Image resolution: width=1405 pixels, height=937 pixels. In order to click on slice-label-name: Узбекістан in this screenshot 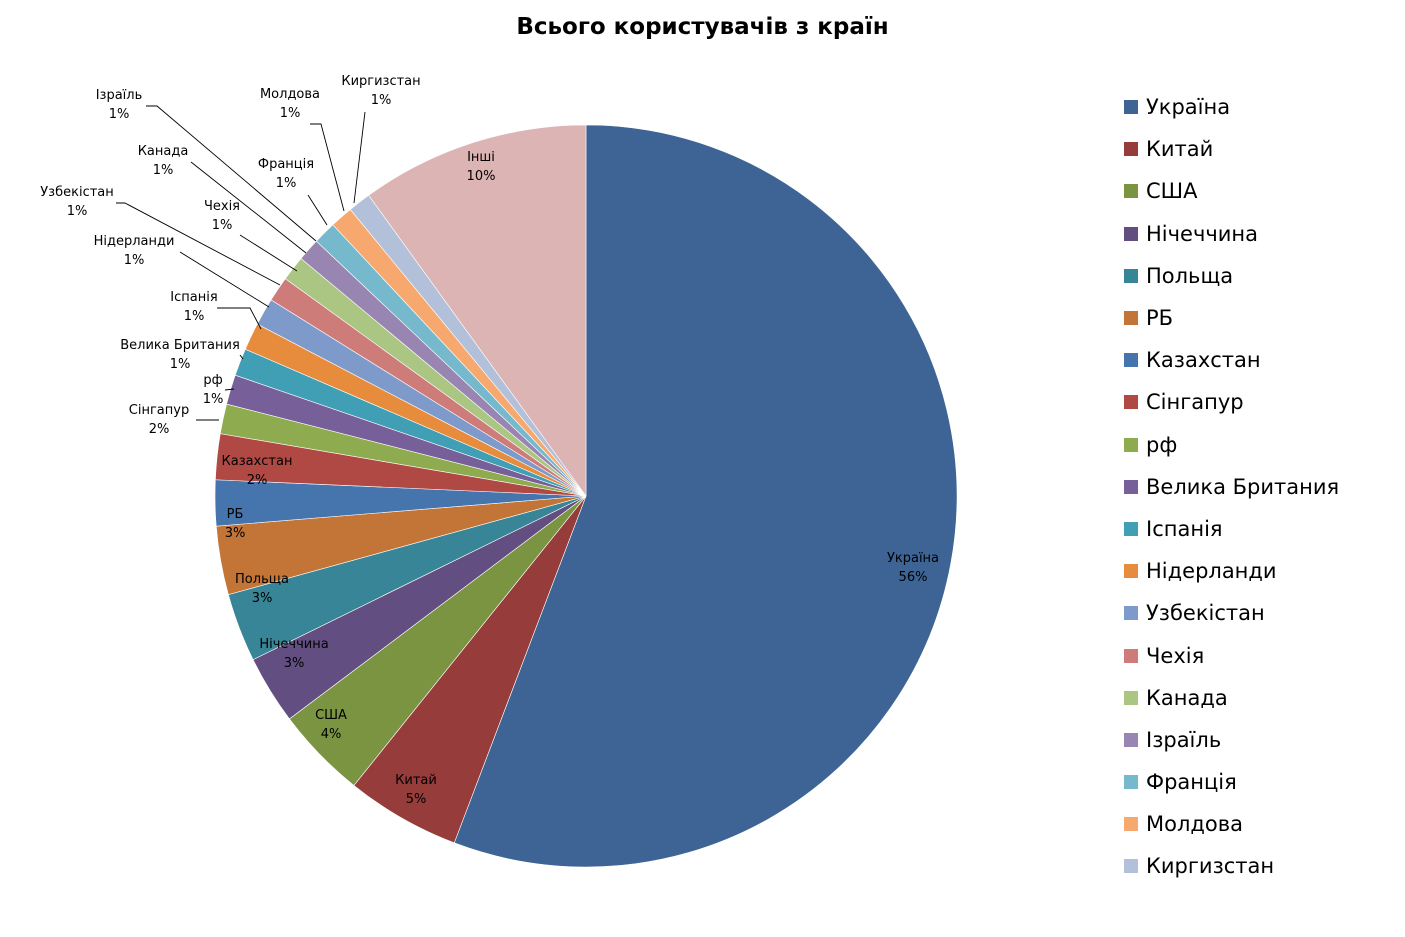, I will do `click(77, 192)`.